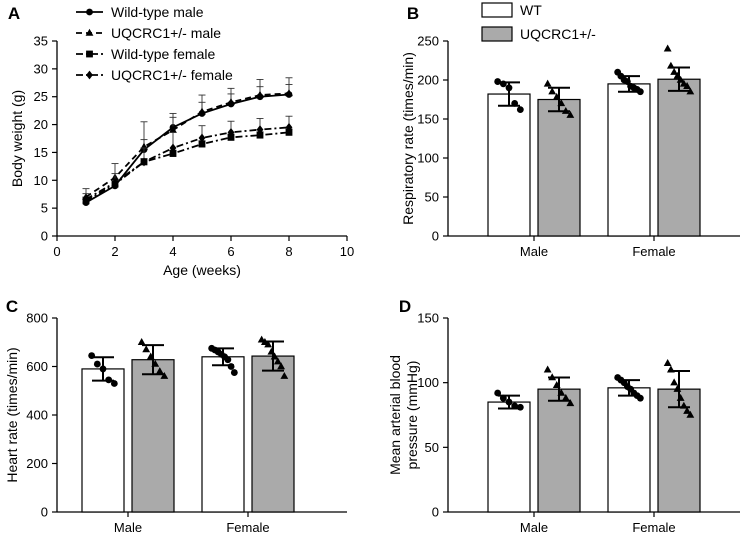 This screenshot has width=750, height=535. Describe the element at coordinates (172, 251) in the screenshot. I see `x-tick-label: 4` at that location.